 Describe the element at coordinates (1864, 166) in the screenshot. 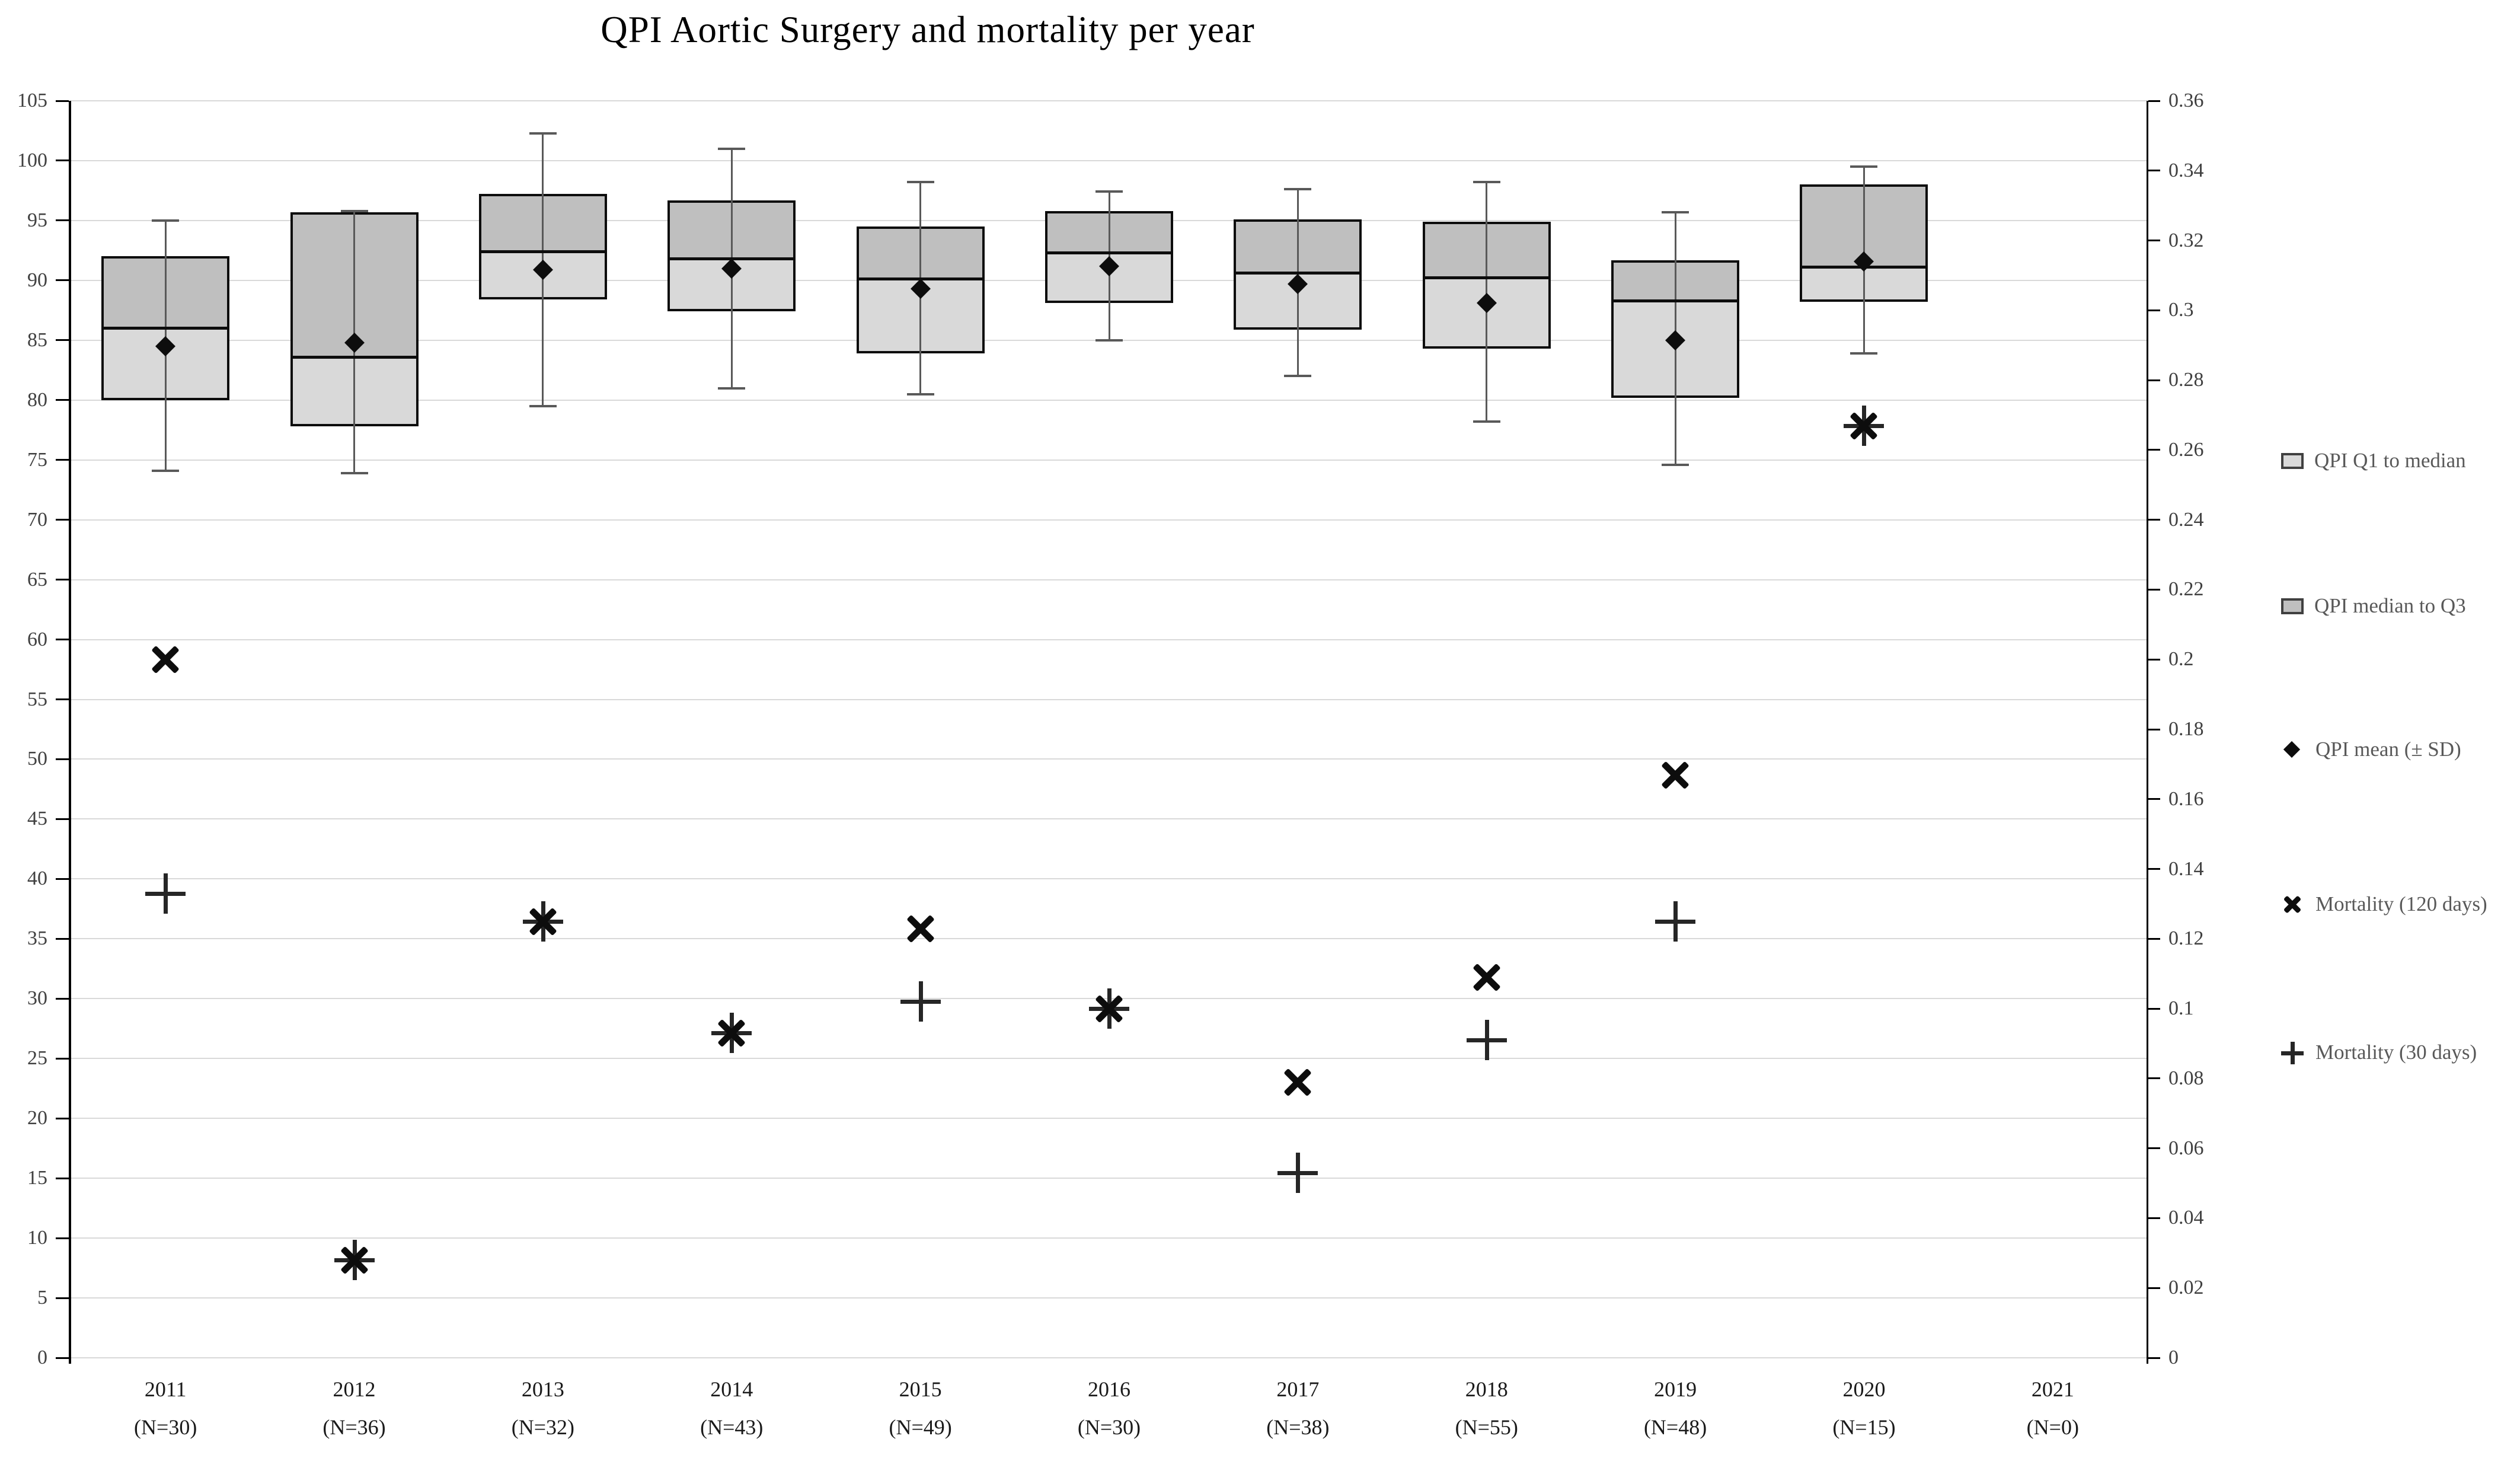

I see `whisker-cap-high-2020` at that location.